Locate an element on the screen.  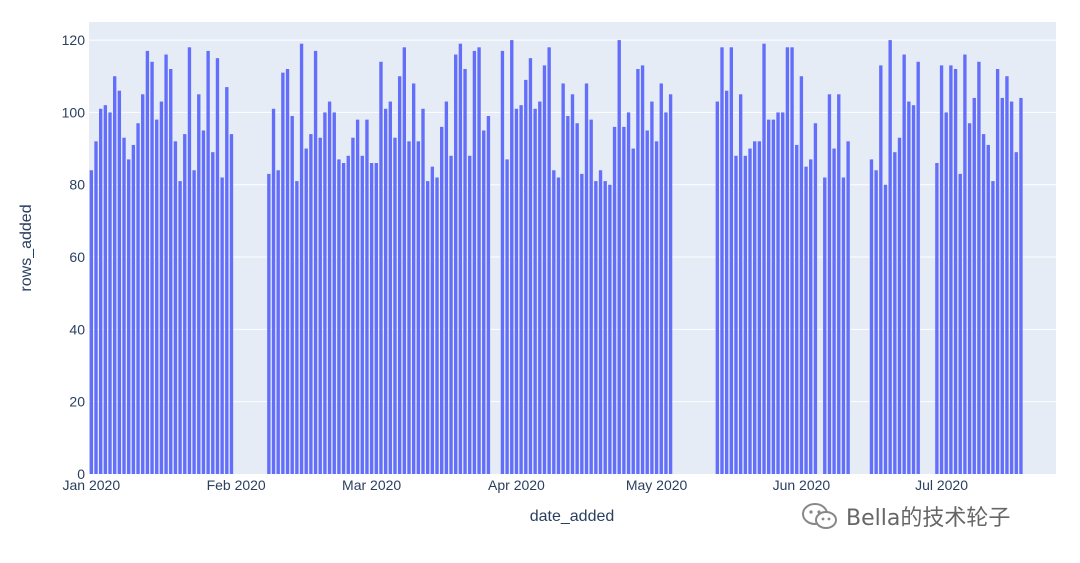
y-axis-title: rows_added is located at coordinates (26, 247).